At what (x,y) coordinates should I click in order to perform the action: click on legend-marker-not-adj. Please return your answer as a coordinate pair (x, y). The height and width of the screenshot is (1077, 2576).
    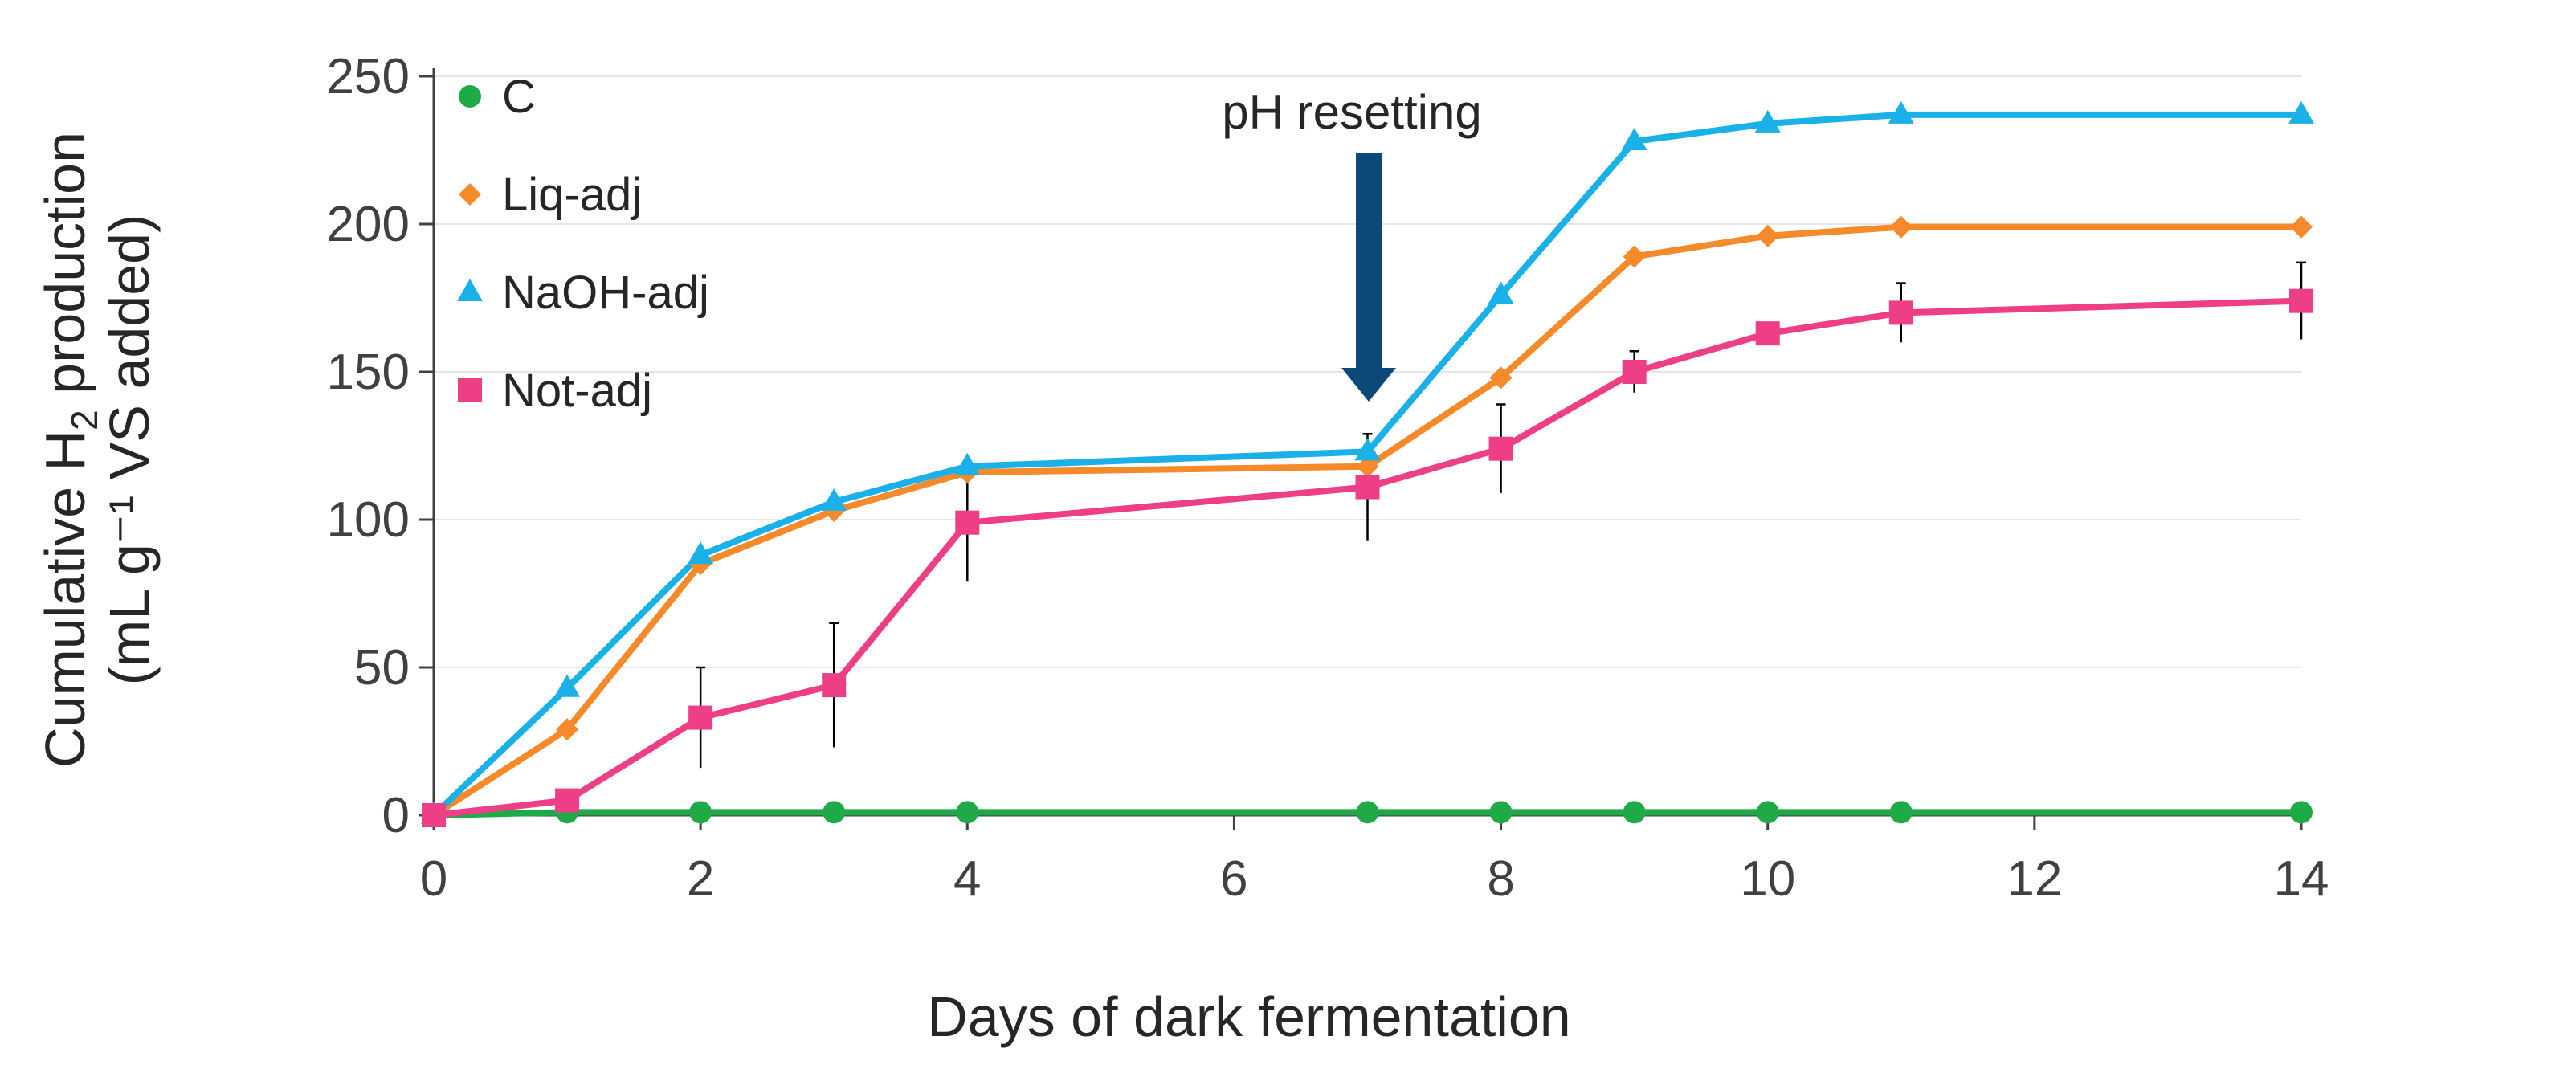
    Looking at the image, I should click on (470, 390).